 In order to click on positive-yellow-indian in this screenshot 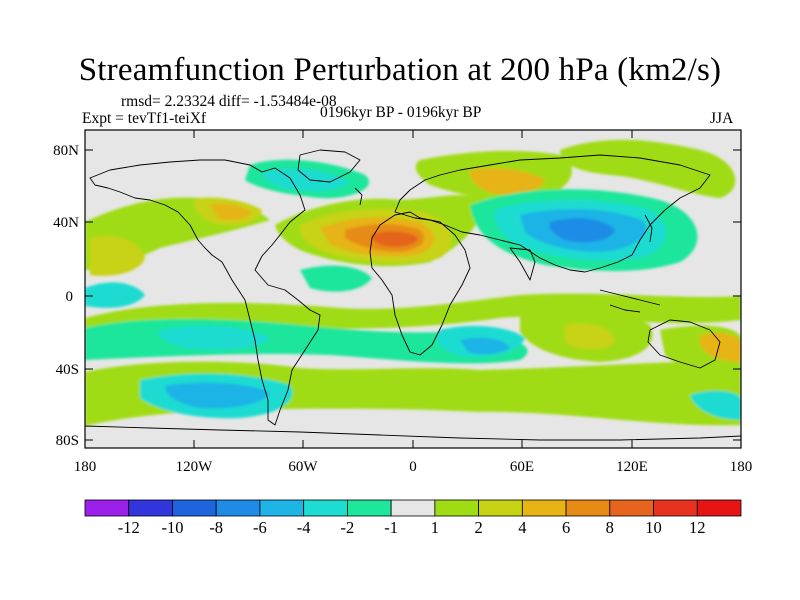, I will do `click(590, 336)`.